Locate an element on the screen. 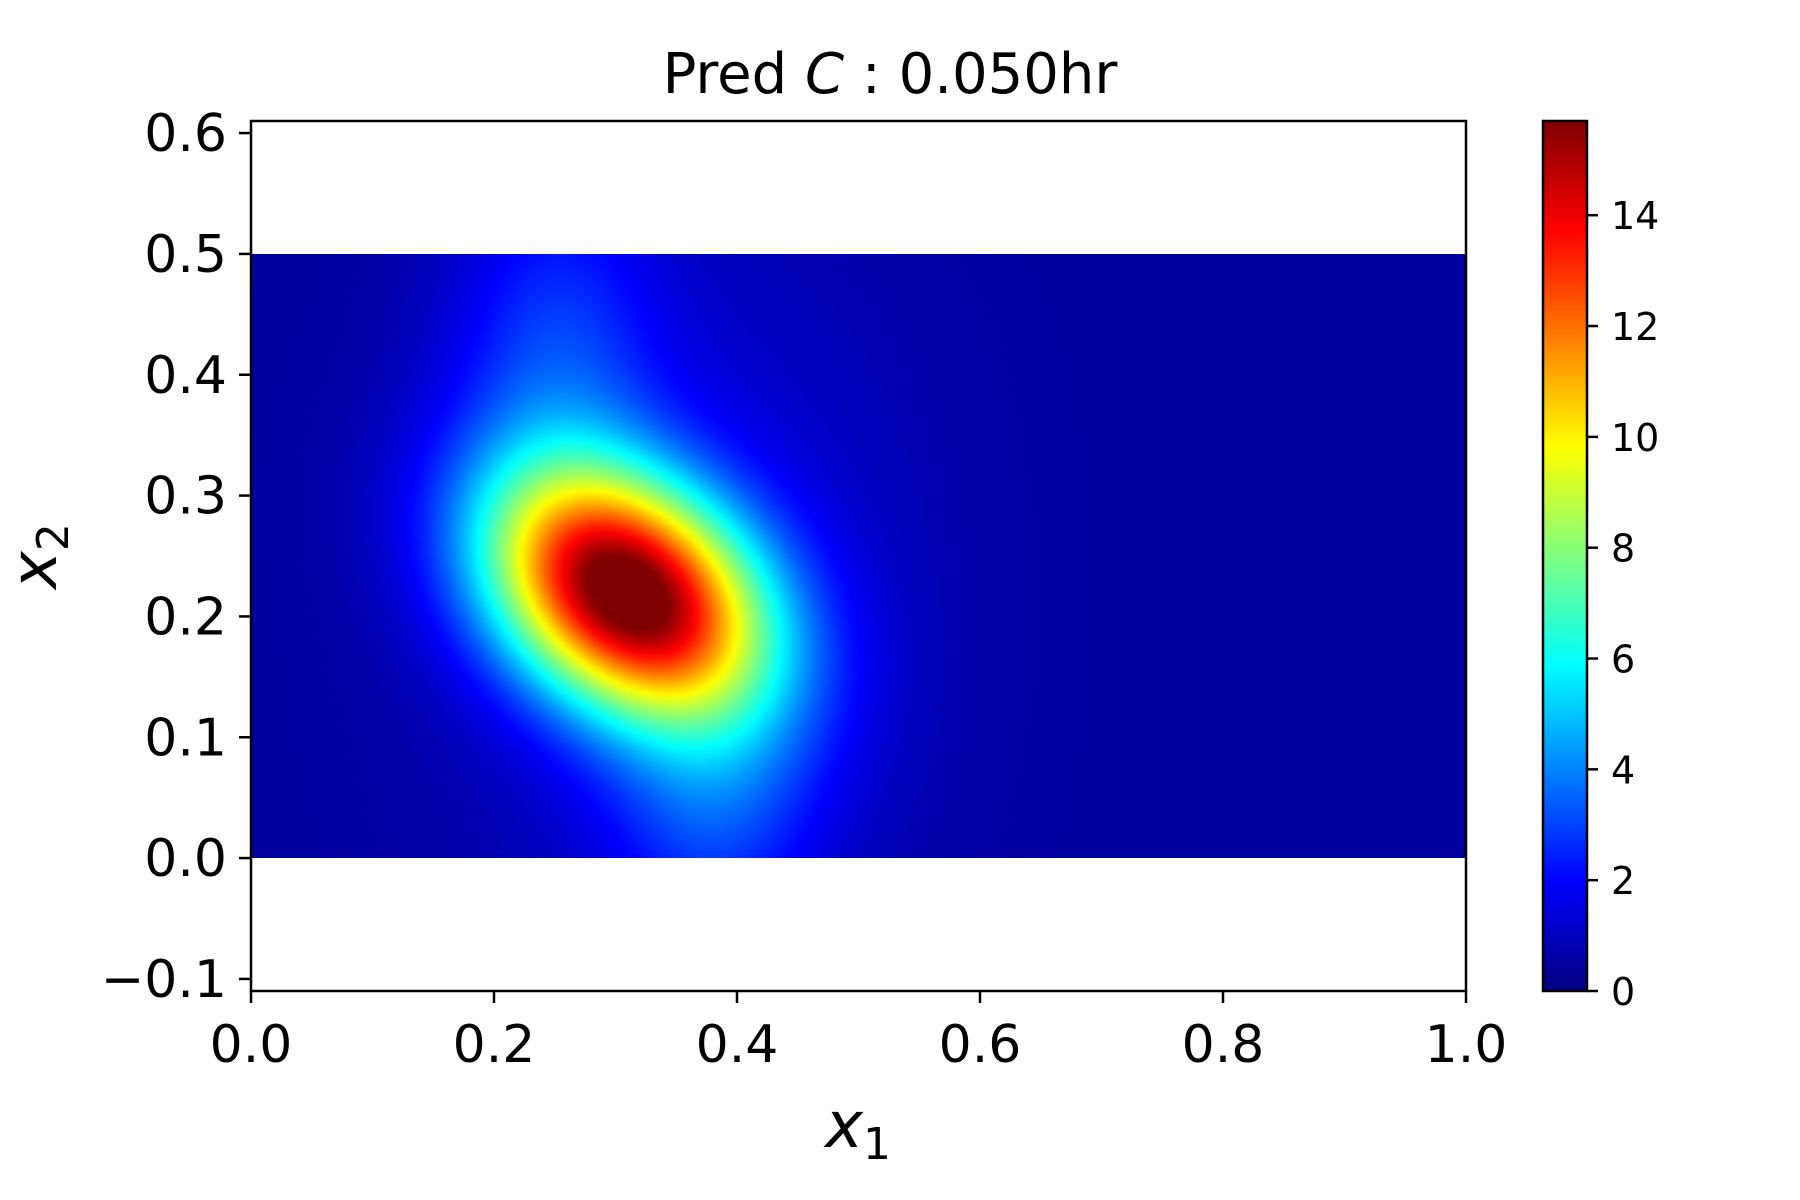 Image resolution: width=1800 pixels, height=1200 pixels. colorbar: 0 2 4 6 8 10 12 14 is located at coordinates (1600, 566).